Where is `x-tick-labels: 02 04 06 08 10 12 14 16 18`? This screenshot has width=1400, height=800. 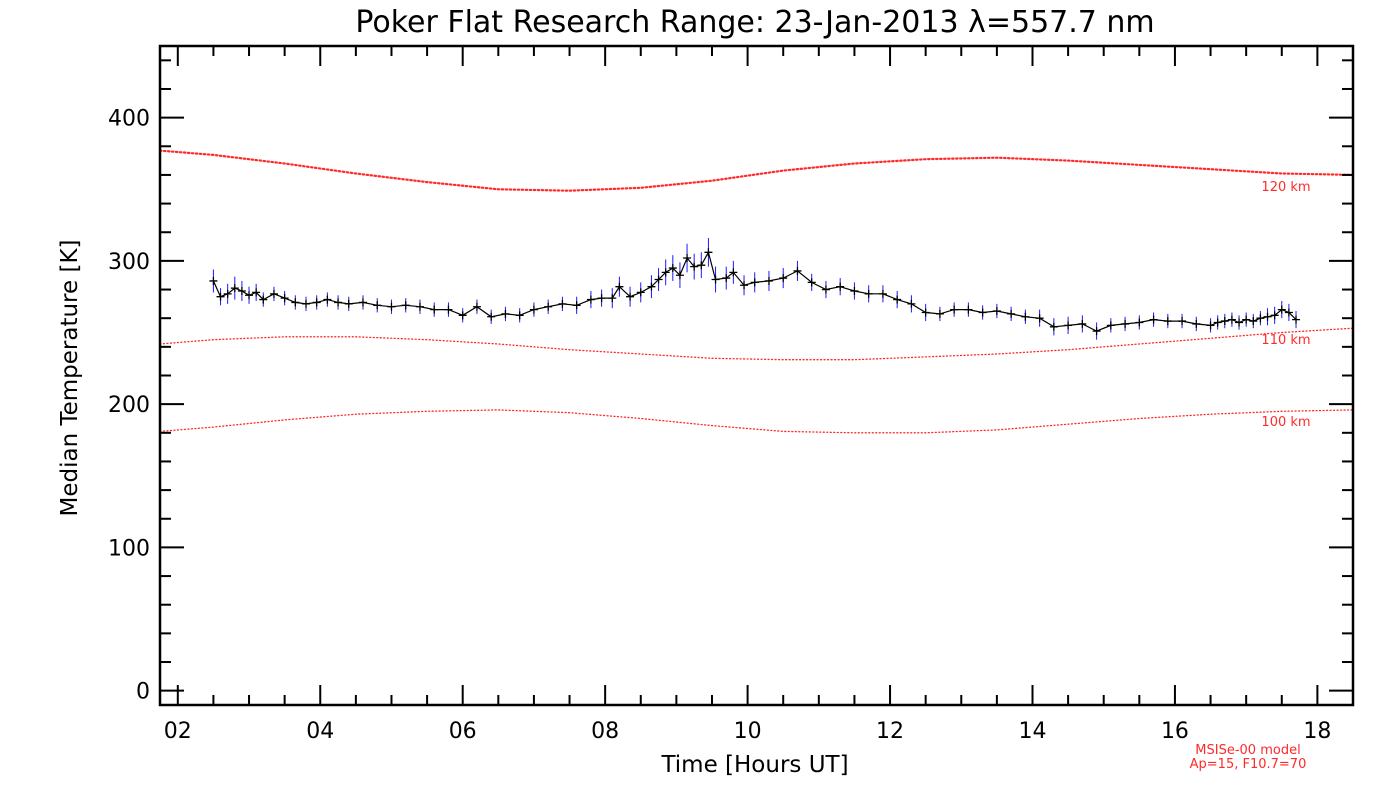 x-tick-labels: 02 04 06 08 10 12 14 16 18 is located at coordinates (748, 731).